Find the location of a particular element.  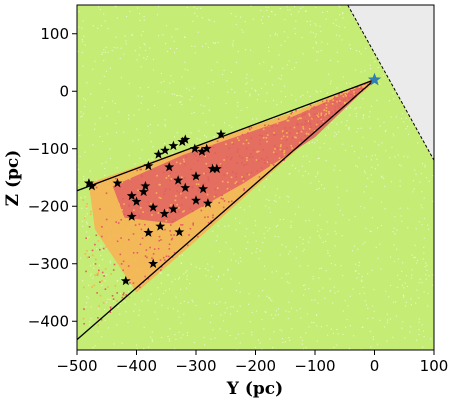

origin-point is located at coordinates (374, 79).